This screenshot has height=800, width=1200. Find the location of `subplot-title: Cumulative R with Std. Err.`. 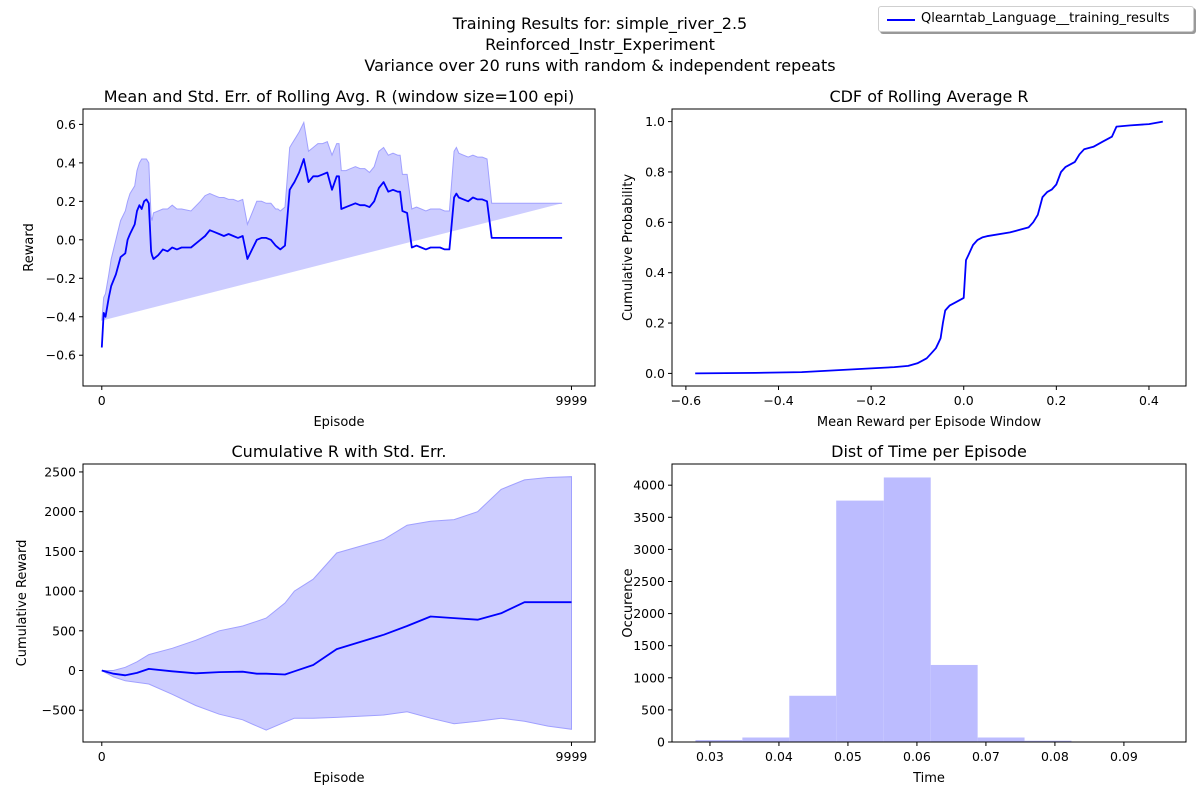

subplot-title: Cumulative R with Std. Err. is located at coordinates (339, 451).